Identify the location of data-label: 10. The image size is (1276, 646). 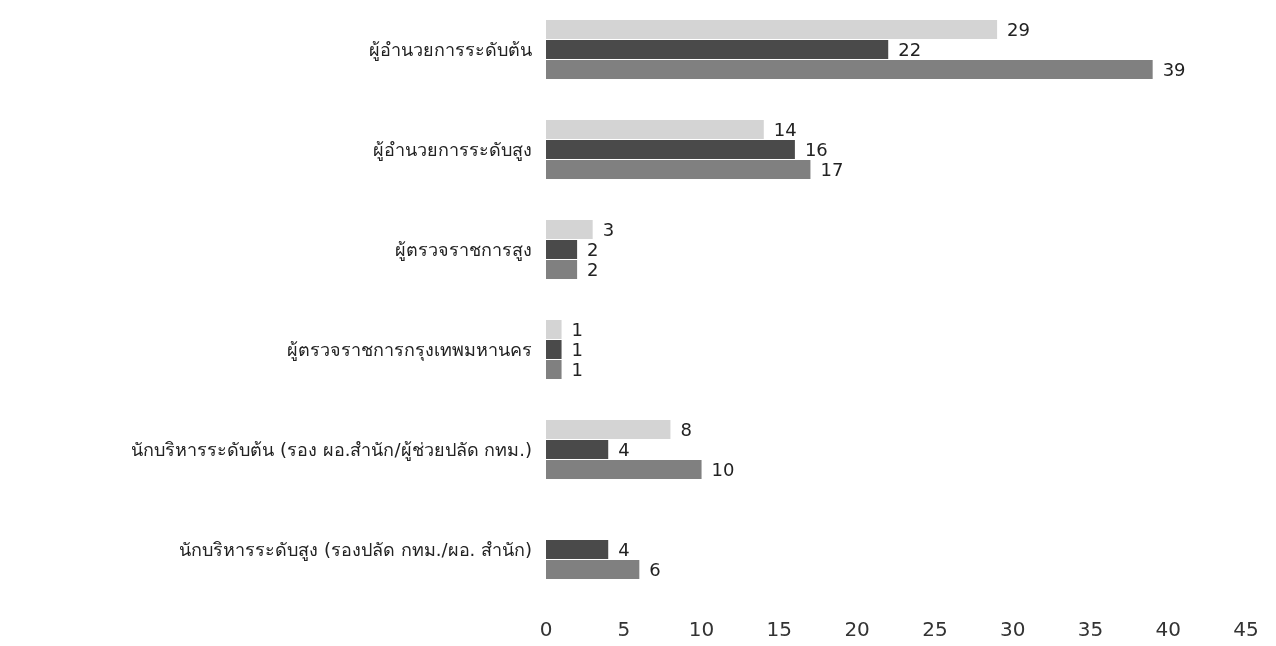
(723, 469).